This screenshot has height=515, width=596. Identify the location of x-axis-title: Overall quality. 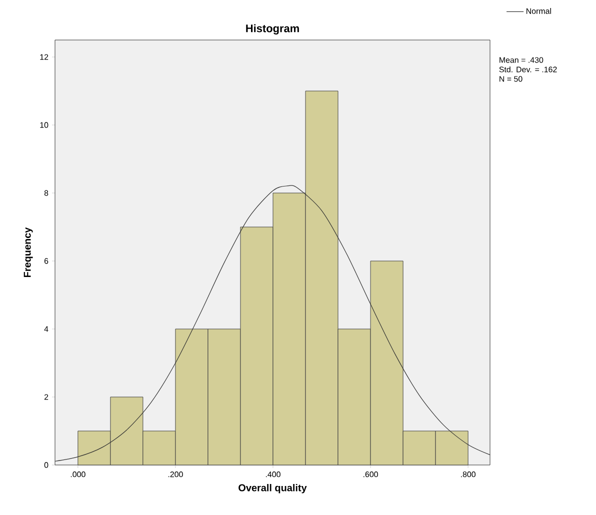
(272, 489).